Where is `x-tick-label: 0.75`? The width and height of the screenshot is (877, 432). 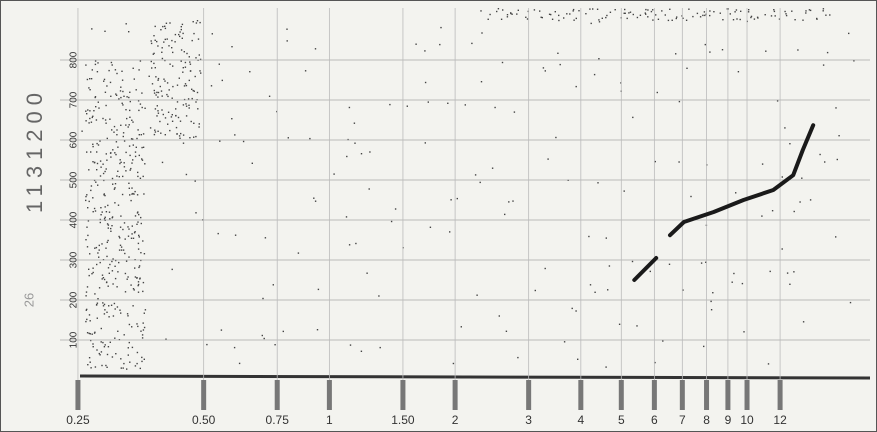
x-tick-label: 0.75 is located at coordinates (278, 420).